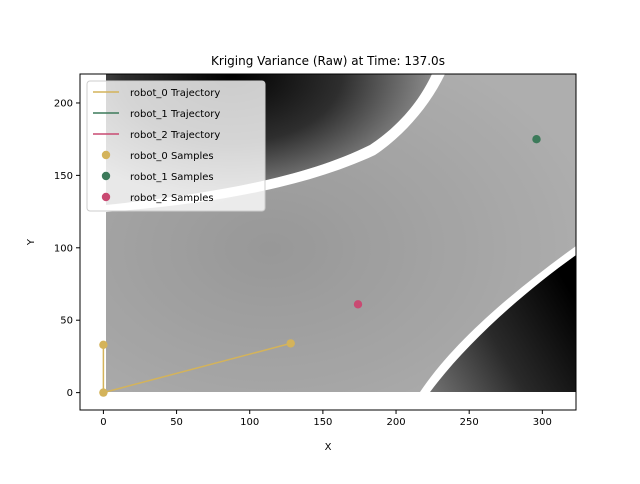 The width and height of the screenshot is (640, 484). I want to click on legend-label: robot_1 Samples, so click(172, 177).